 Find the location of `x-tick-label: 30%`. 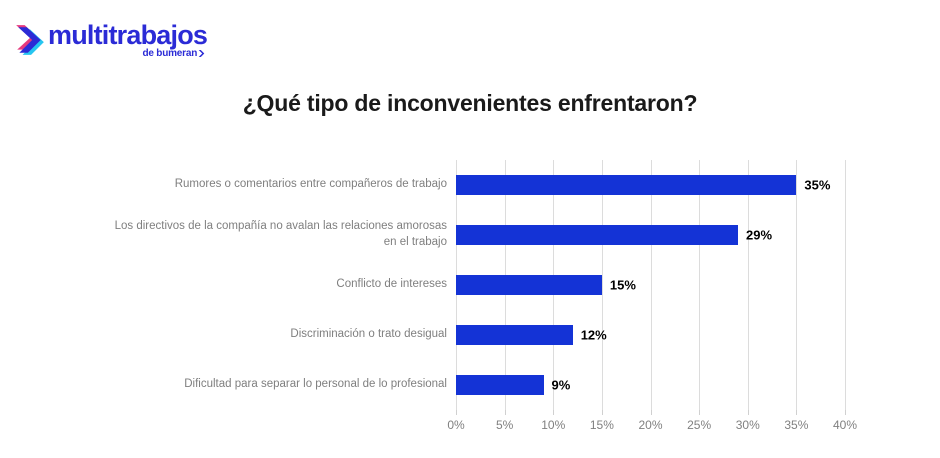

x-tick-label: 30% is located at coordinates (747, 425).